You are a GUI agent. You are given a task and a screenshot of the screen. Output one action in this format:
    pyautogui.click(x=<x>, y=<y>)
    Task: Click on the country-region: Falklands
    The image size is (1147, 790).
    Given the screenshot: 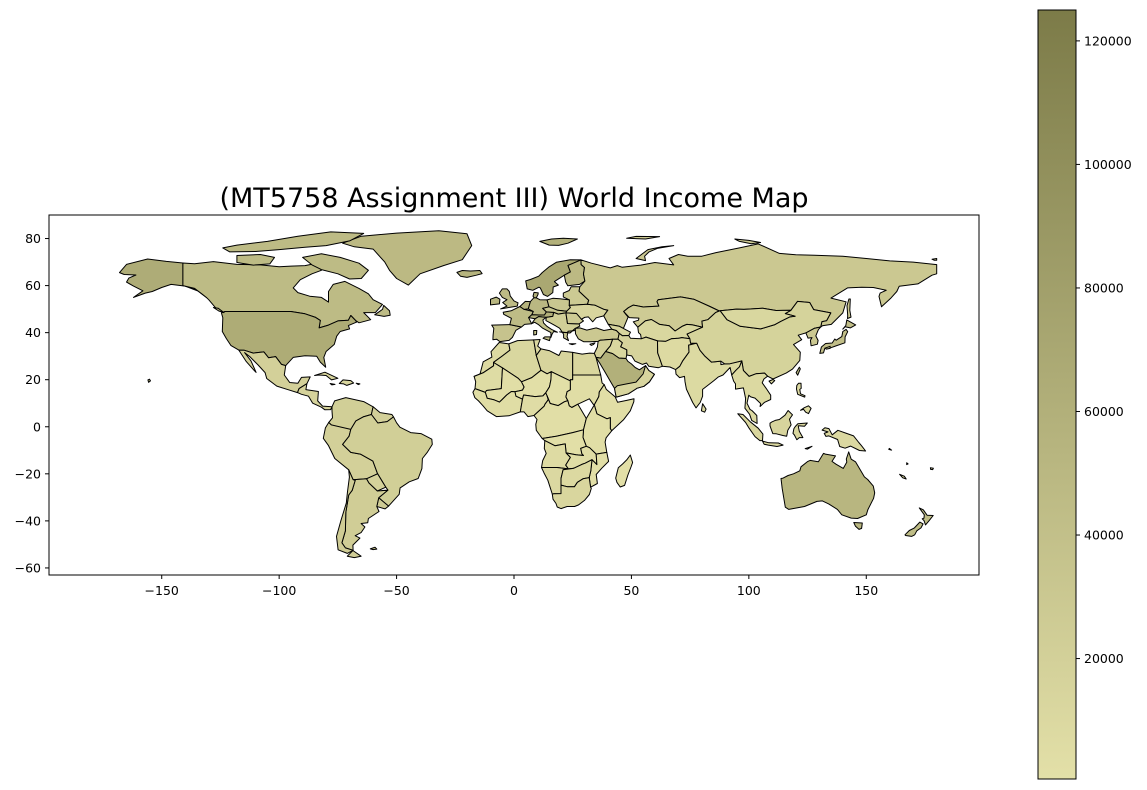 What is the action you would take?
    pyautogui.click(x=373, y=548)
    